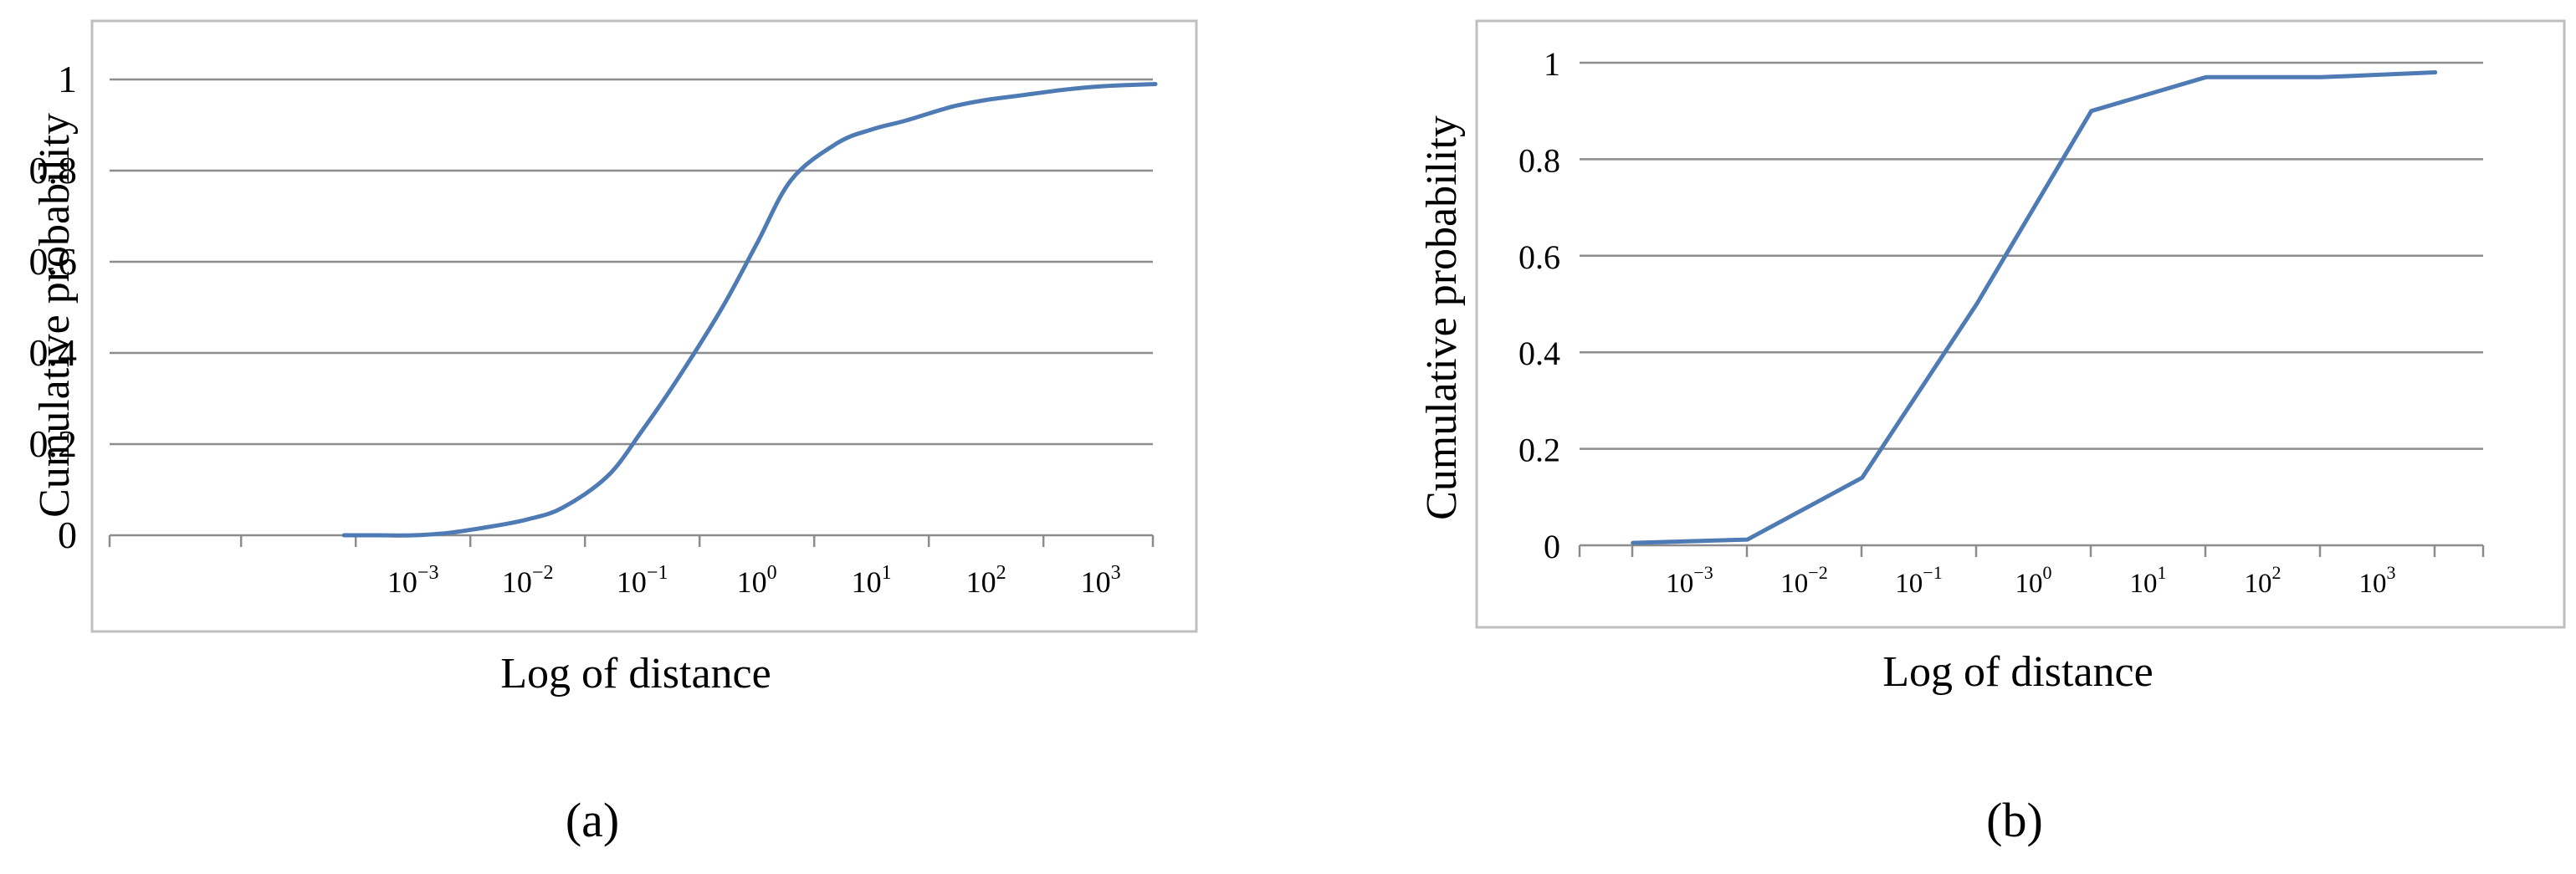 The width and height of the screenshot is (2576, 874). I want to click on x-tick-label-a: 10⁻³, so click(413, 580).